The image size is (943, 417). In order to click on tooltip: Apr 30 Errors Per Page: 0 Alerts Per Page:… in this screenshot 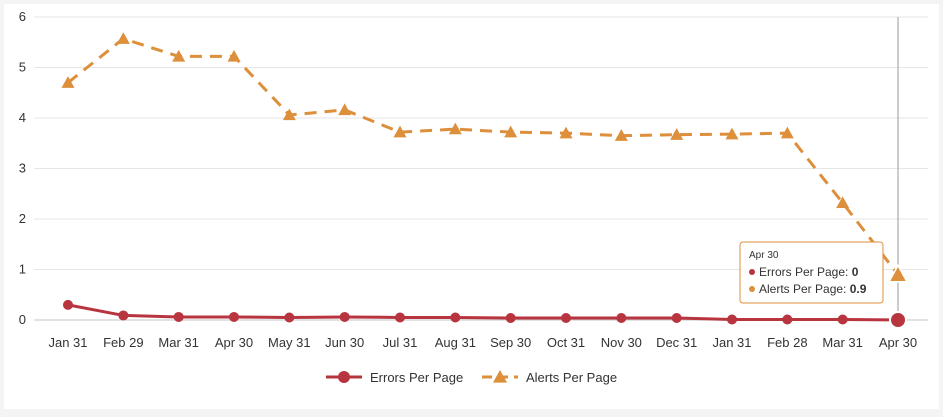, I will do `click(811, 272)`.